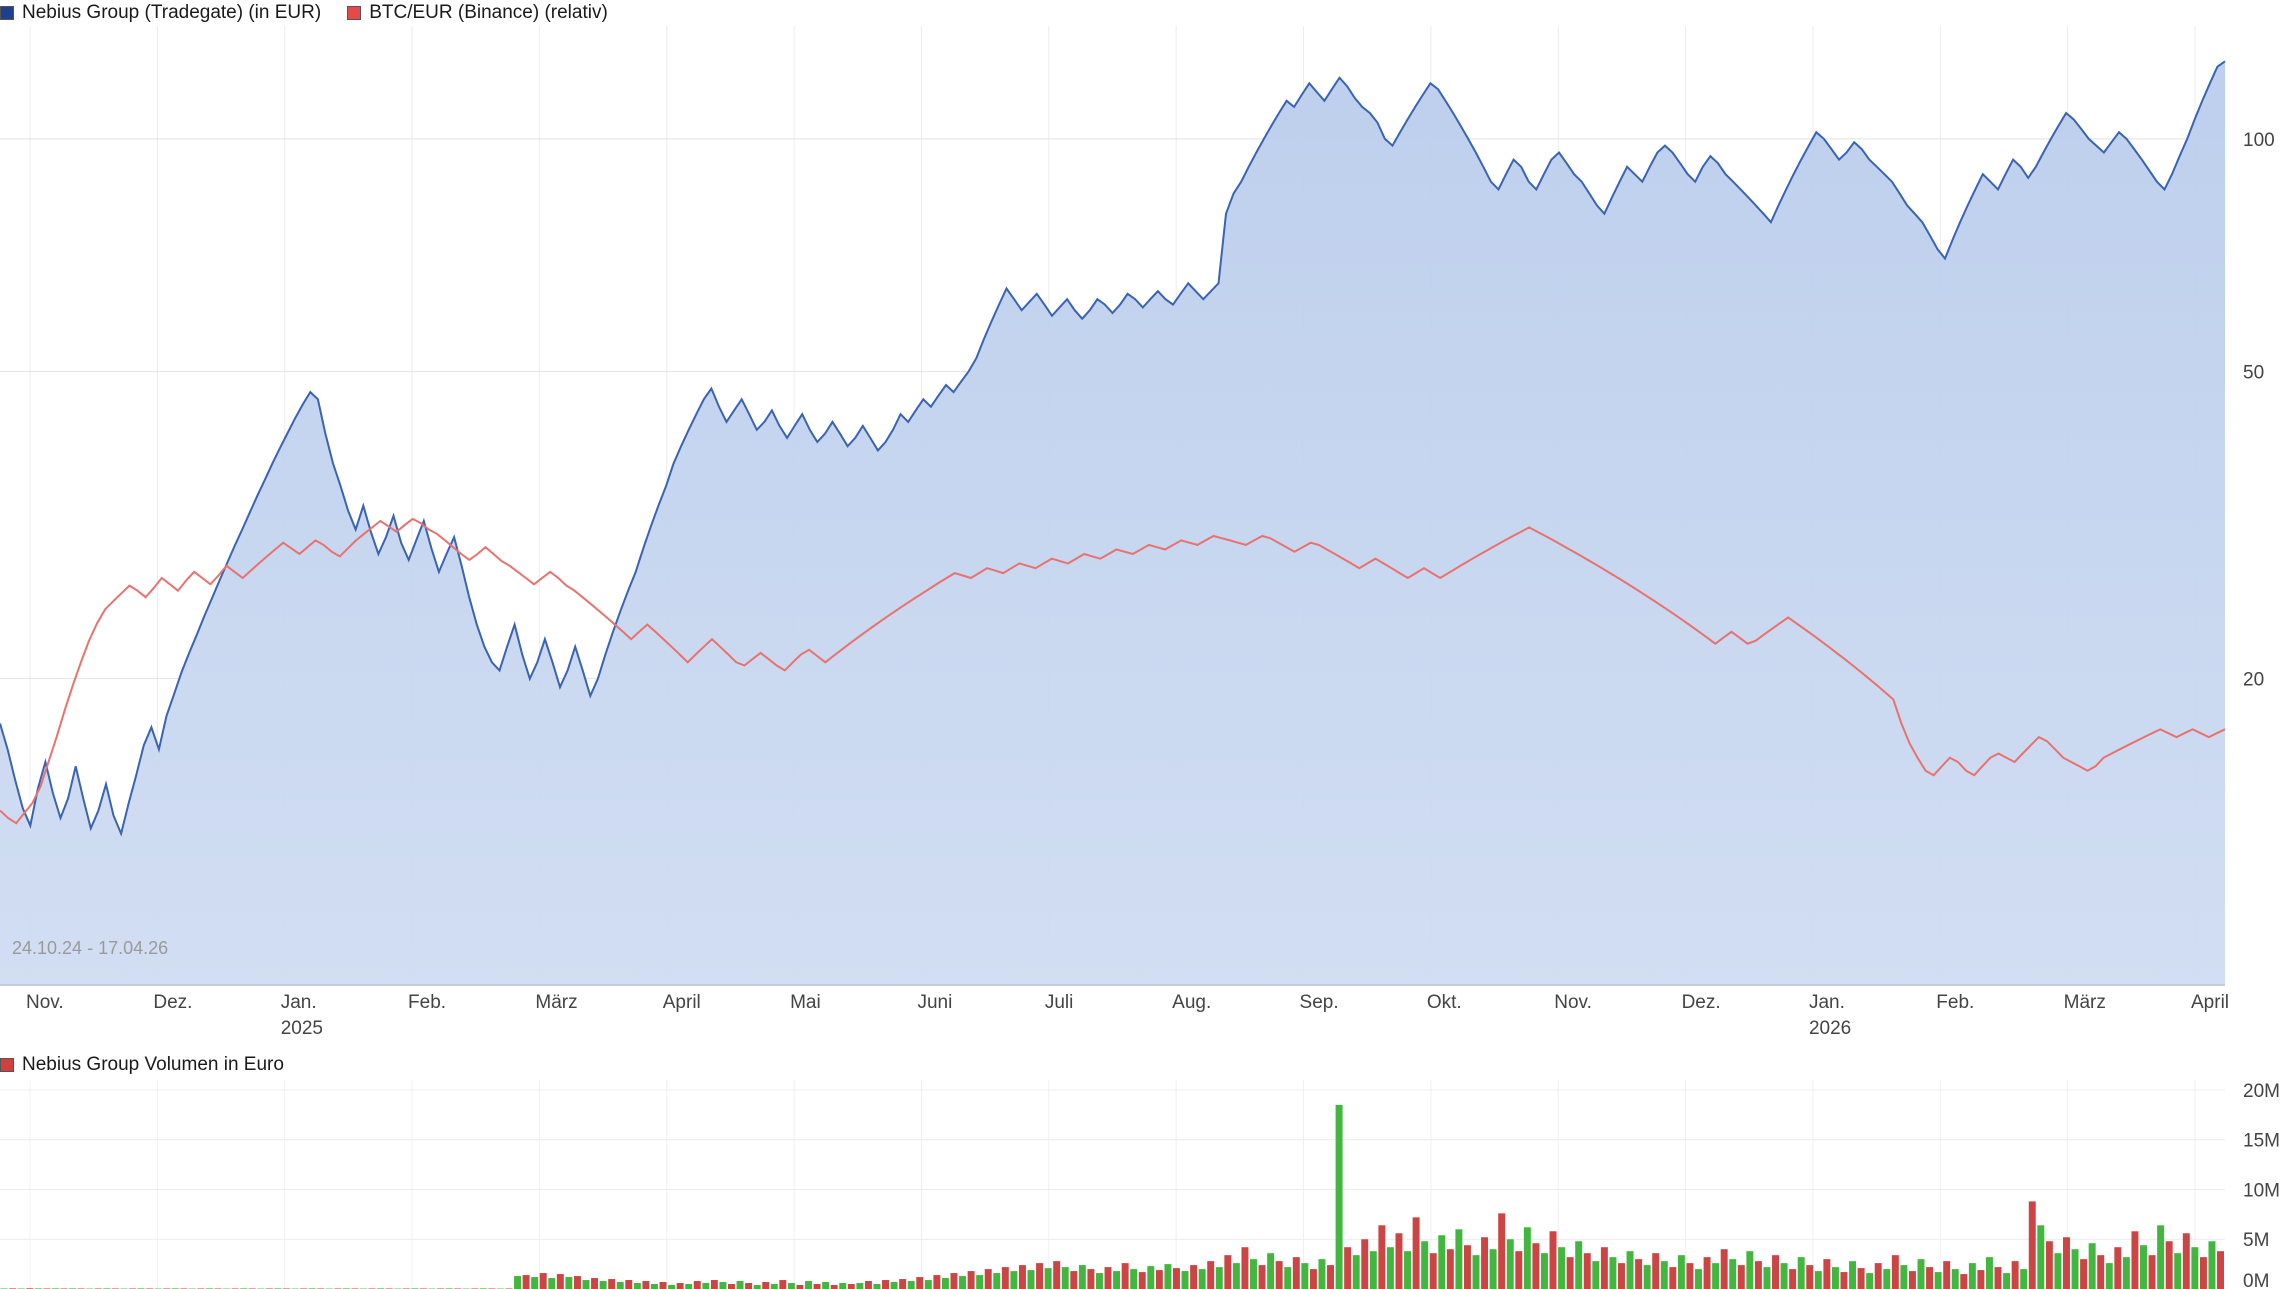  Describe the element at coordinates (172, 12) in the screenshot. I see `legend-label-nebius: Nebius Group (Tradegate) (in EUR)` at that location.